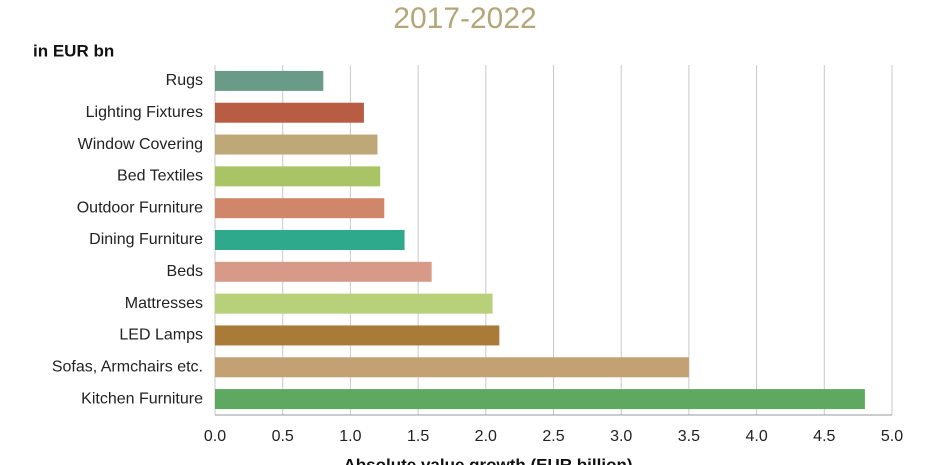 This screenshot has width=930, height=465. I want to click on y-tick-label: Window Covering, so click(140, 144).